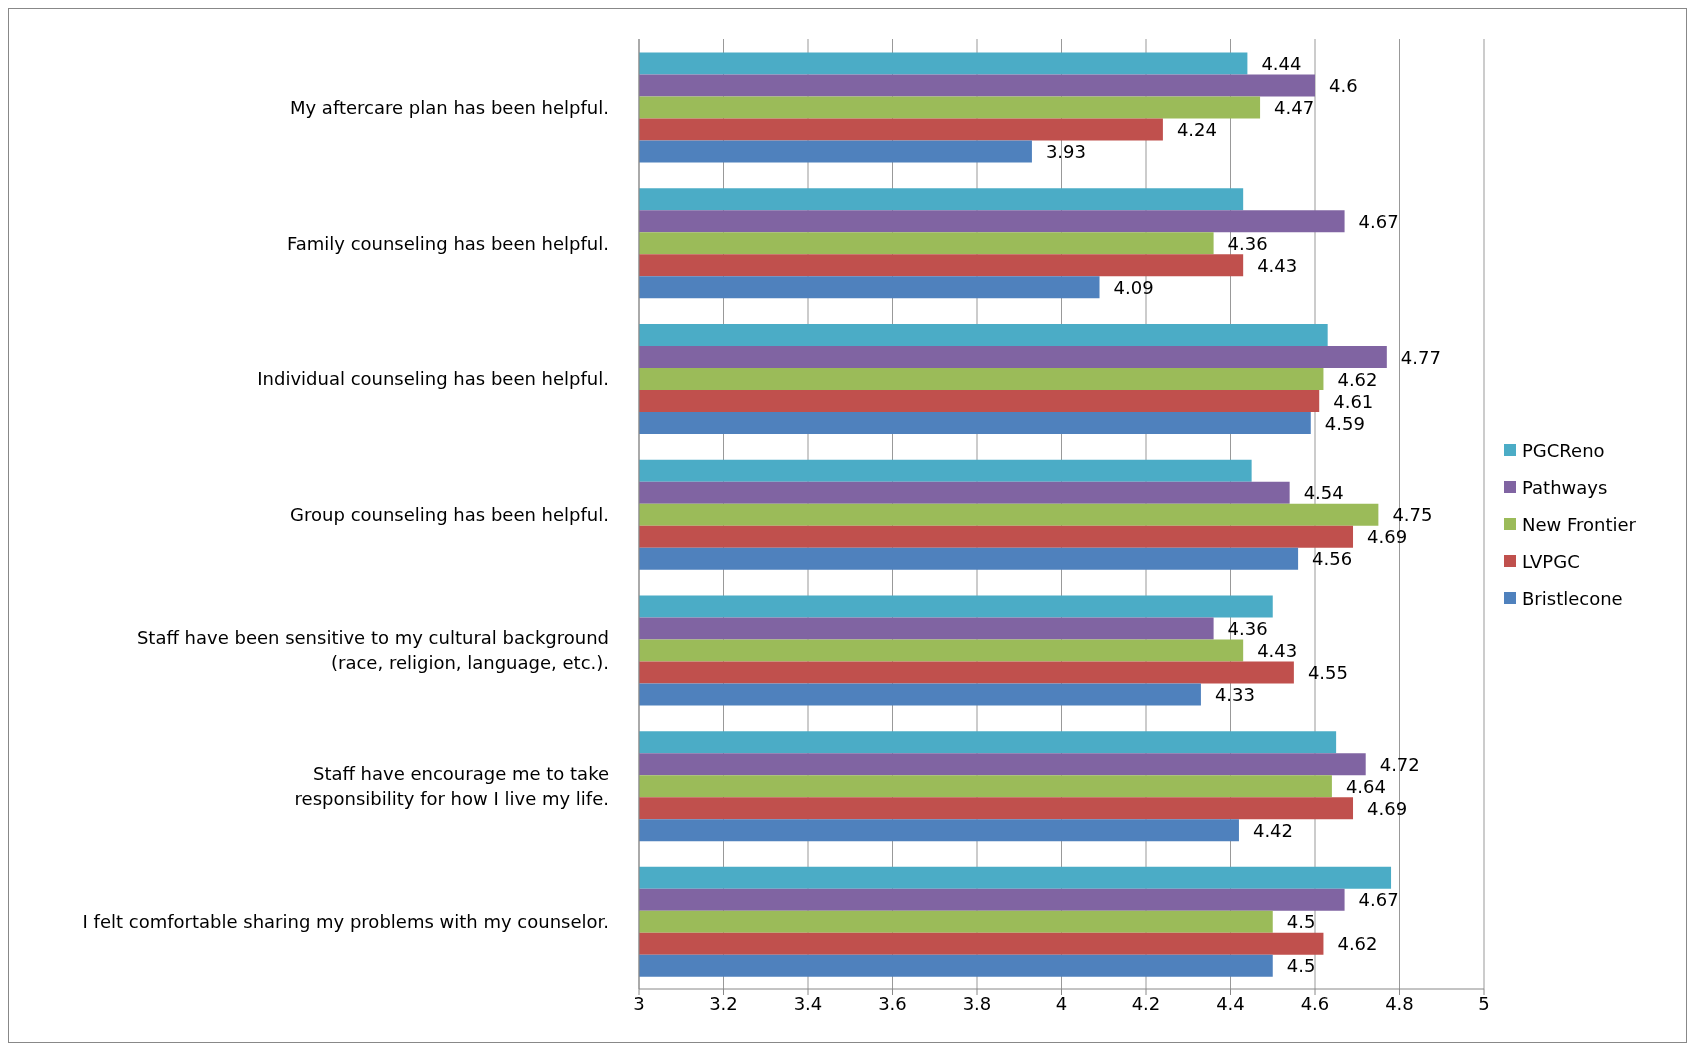 The image size is (1695, 1051). What do you see at coordinates (1273, 830) in the screenshot?
I see `data-label: 4.42` at bounding box center [1273, 830].